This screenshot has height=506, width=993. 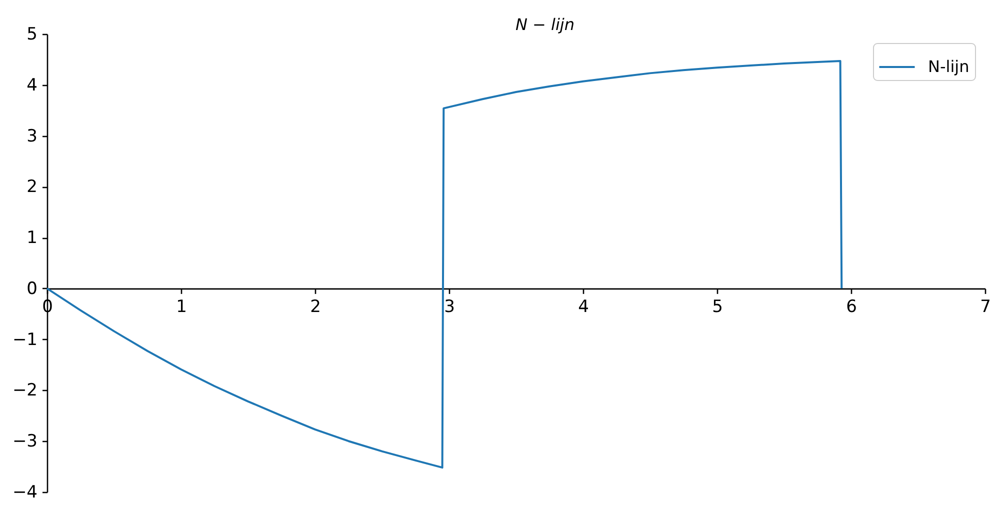 I want to click on y-tick-label: 1, so click(x=32, y=238).